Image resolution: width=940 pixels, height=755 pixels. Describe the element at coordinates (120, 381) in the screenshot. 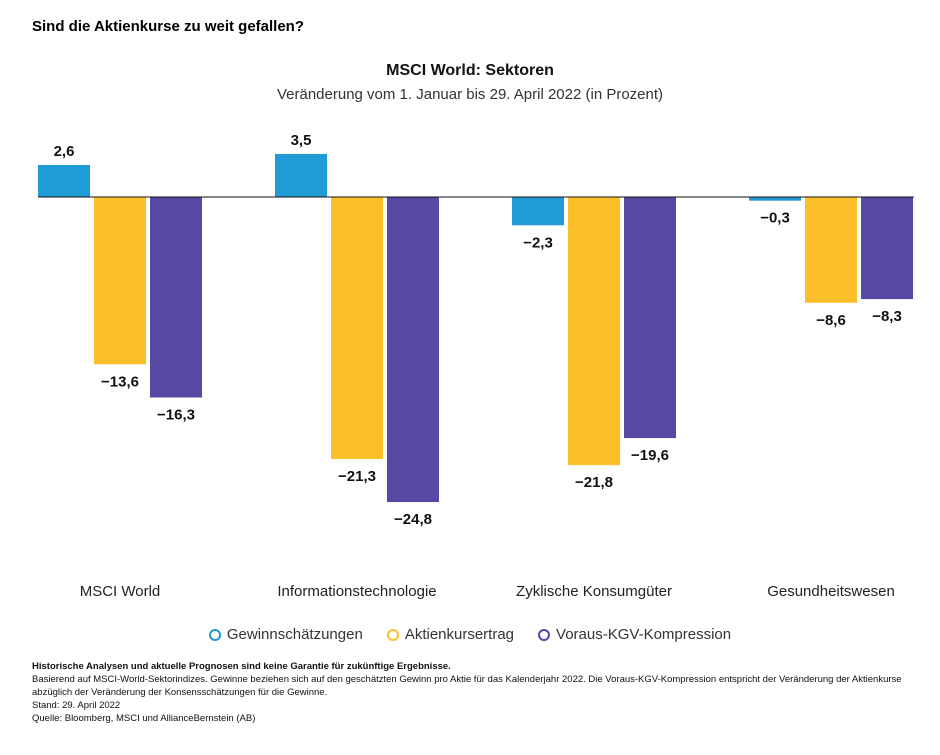

I see `data-label: −13,6` at that location.